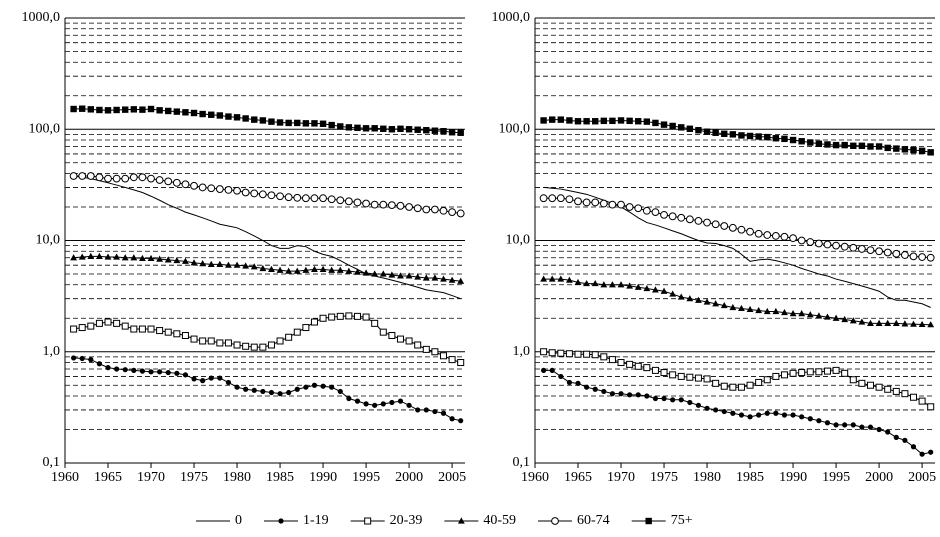 The width and height of the screenshot is (940, 537). What do you see at coordinates (461, 520) in the screenshot?
I see `legend-marker` at bounding box center [461, 520].